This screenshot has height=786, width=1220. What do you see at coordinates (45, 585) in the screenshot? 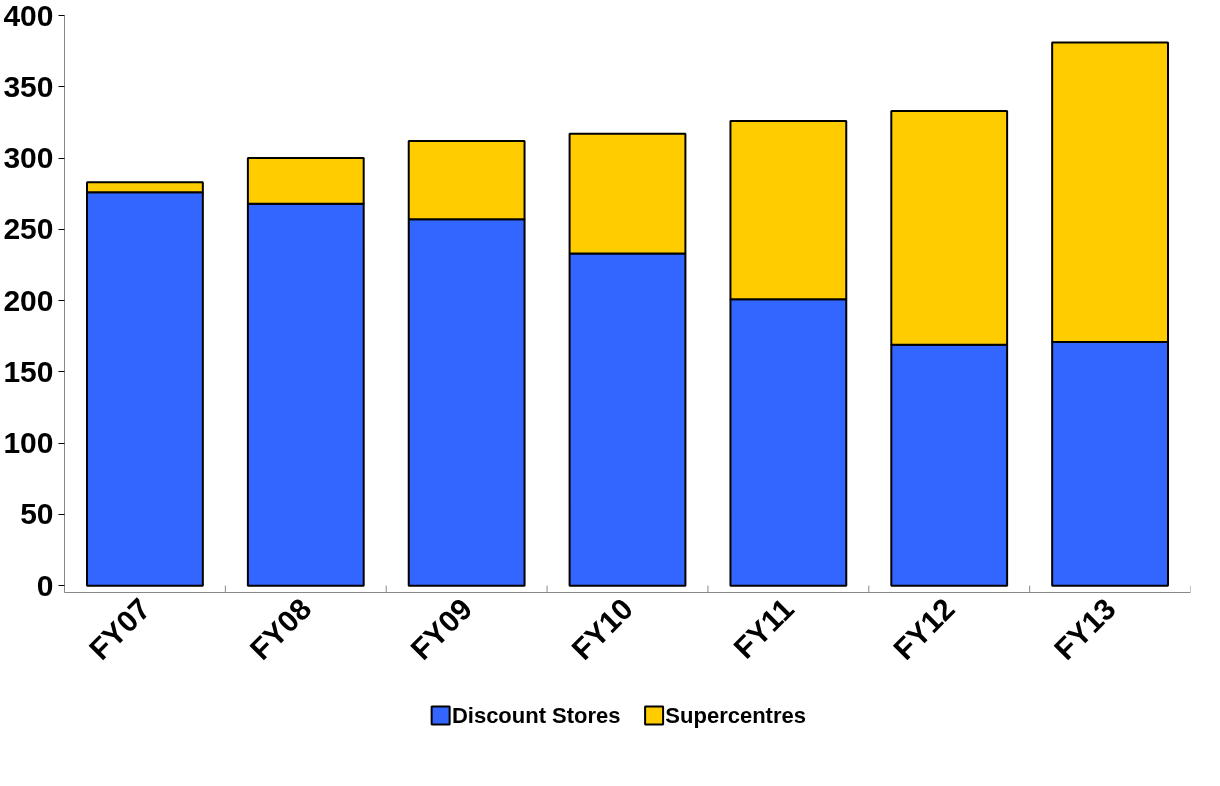
I see `y-tick-label: 0` at bounding box center [45, 585].